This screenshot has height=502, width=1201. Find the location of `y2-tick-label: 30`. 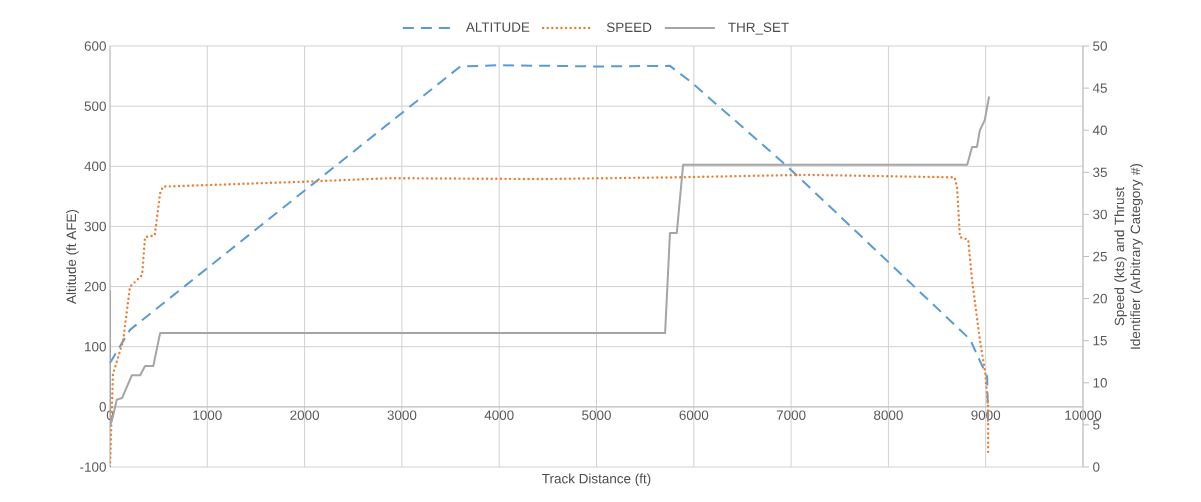

y2-tick-label: 30 is located at coordinates (1100, 214).